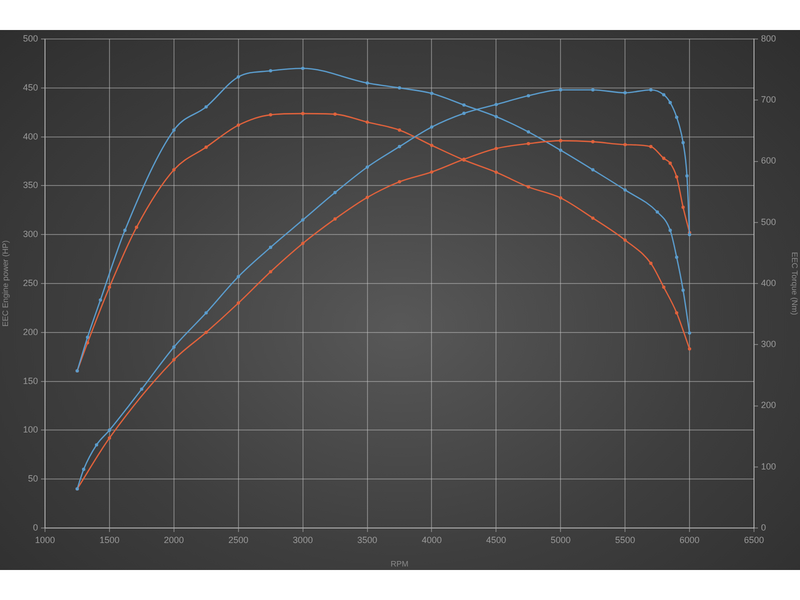 Image resolution: width=800 pixels, height=600 pixels. I want to click on x-tick-label: 6000, so click(690, 539).